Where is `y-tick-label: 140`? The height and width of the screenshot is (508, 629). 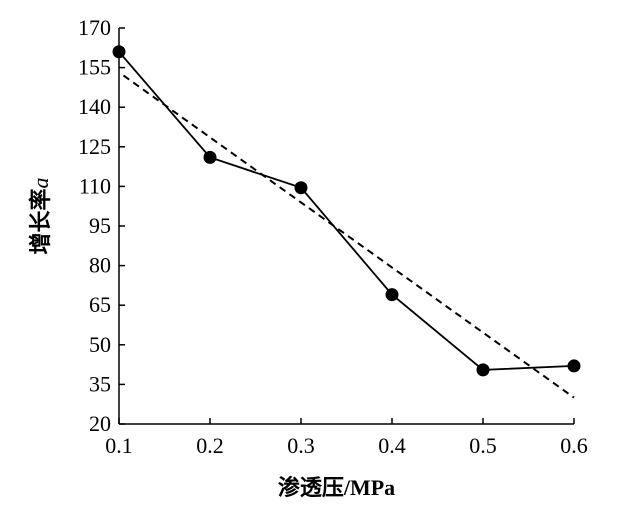
y-tick-label: 140 is located at coordinates (94, 106).